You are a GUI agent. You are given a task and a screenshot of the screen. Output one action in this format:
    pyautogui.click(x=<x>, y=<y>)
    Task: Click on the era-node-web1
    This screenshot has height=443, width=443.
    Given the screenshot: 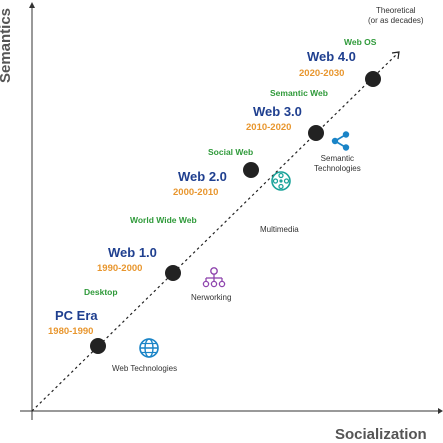 What is the action you would take?
    pyautogui.click(x=173, y=273)
    